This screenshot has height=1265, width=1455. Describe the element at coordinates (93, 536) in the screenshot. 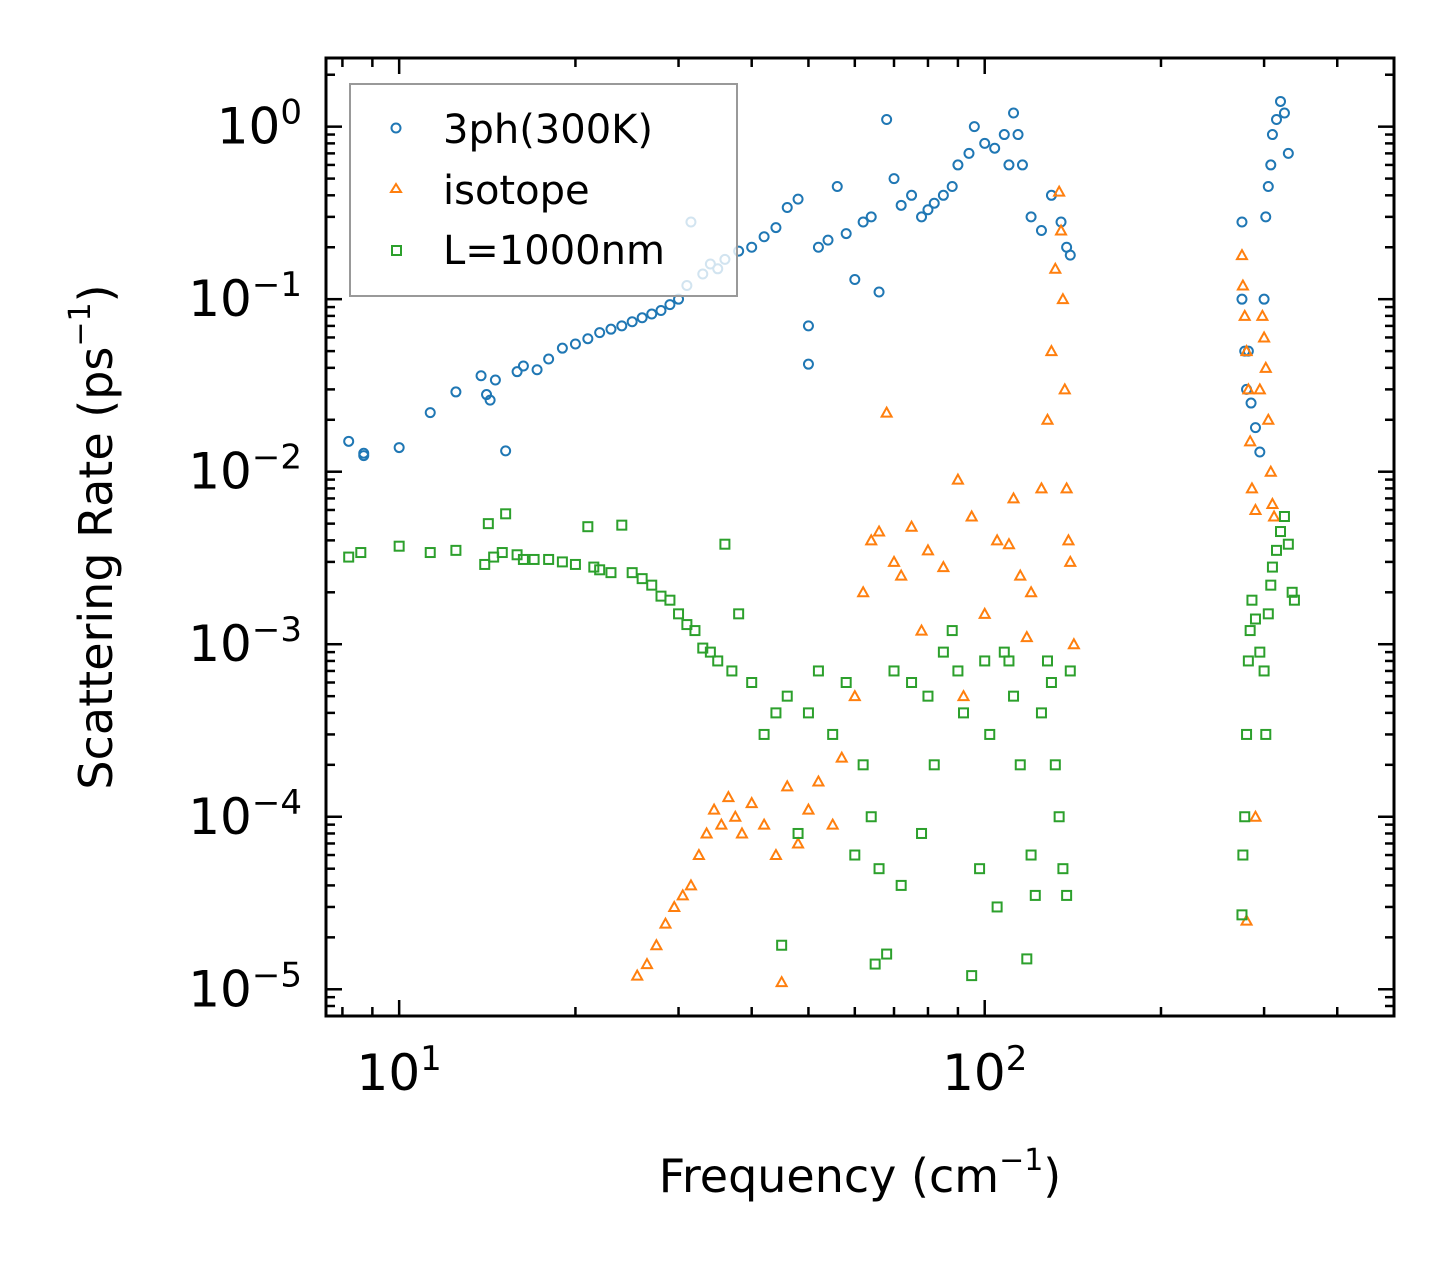

I see `y-axis-label: Scattering Rate (ps−1)` at that location.